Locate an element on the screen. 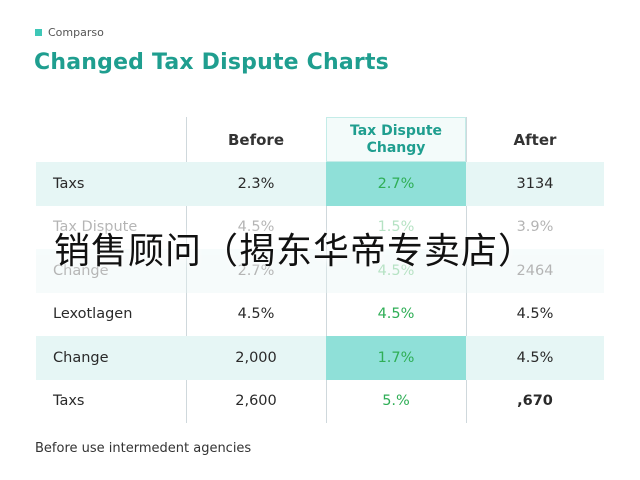 This screenshot has height=480, width=640. table-row: Change 2,000 1.7% 4.5% is located at coordinates (320, 358).